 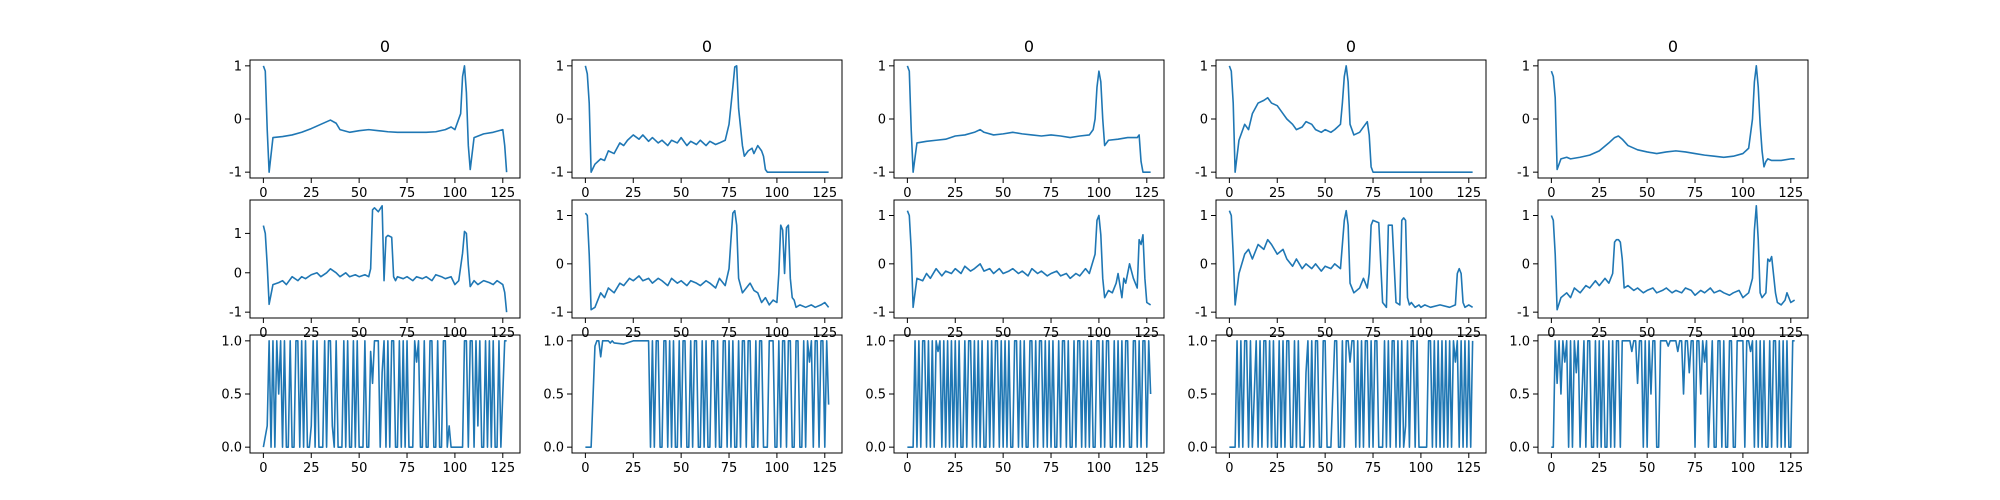 I want to click on subplot-r1-c2: 0 25 50 75 100 125 -1 0 1, so click(x=1019, y=270).